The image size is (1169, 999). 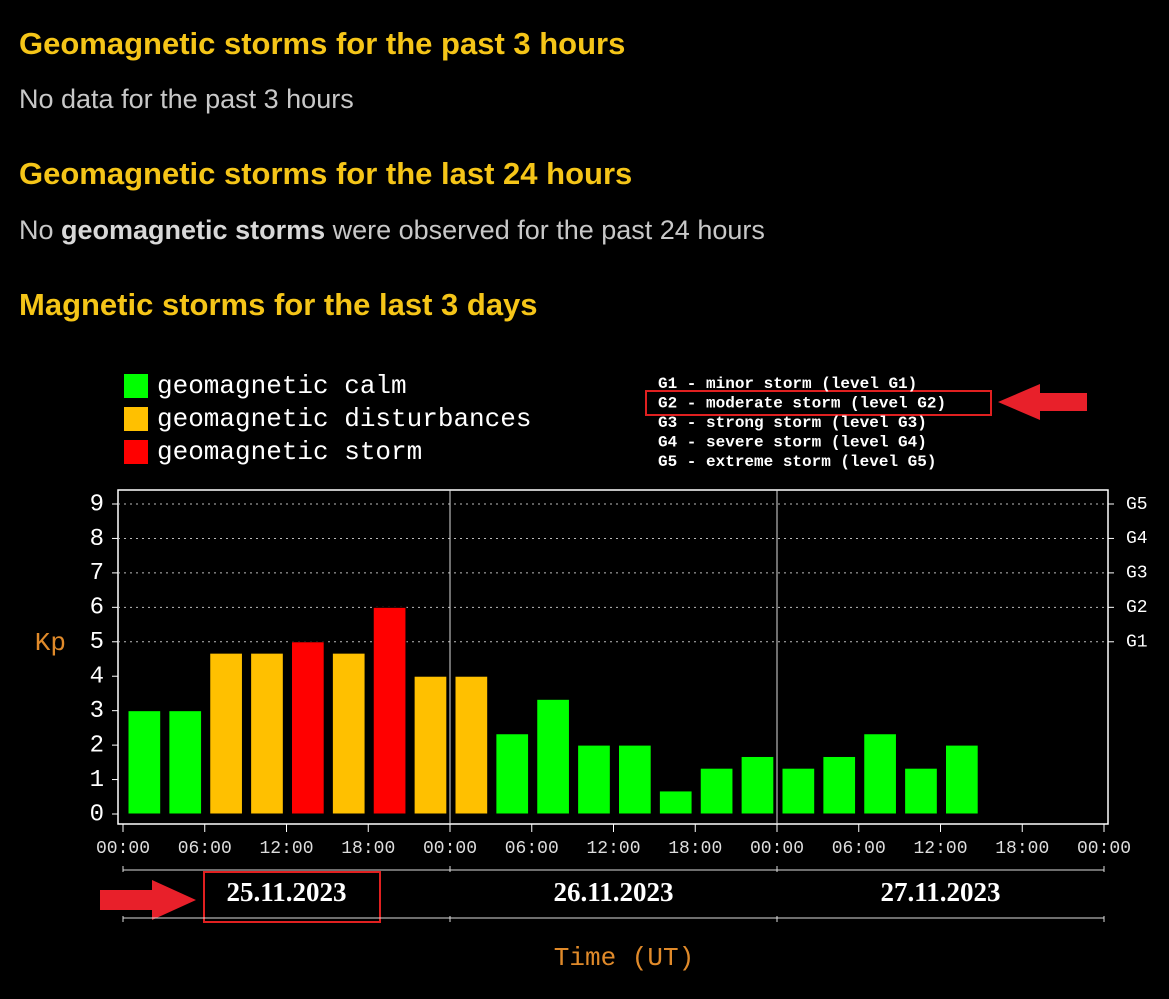 What do you see at coordinates (97, 677) in the screenshot?
I see `y-tick-label: 4` at bounding box center [97, 677].